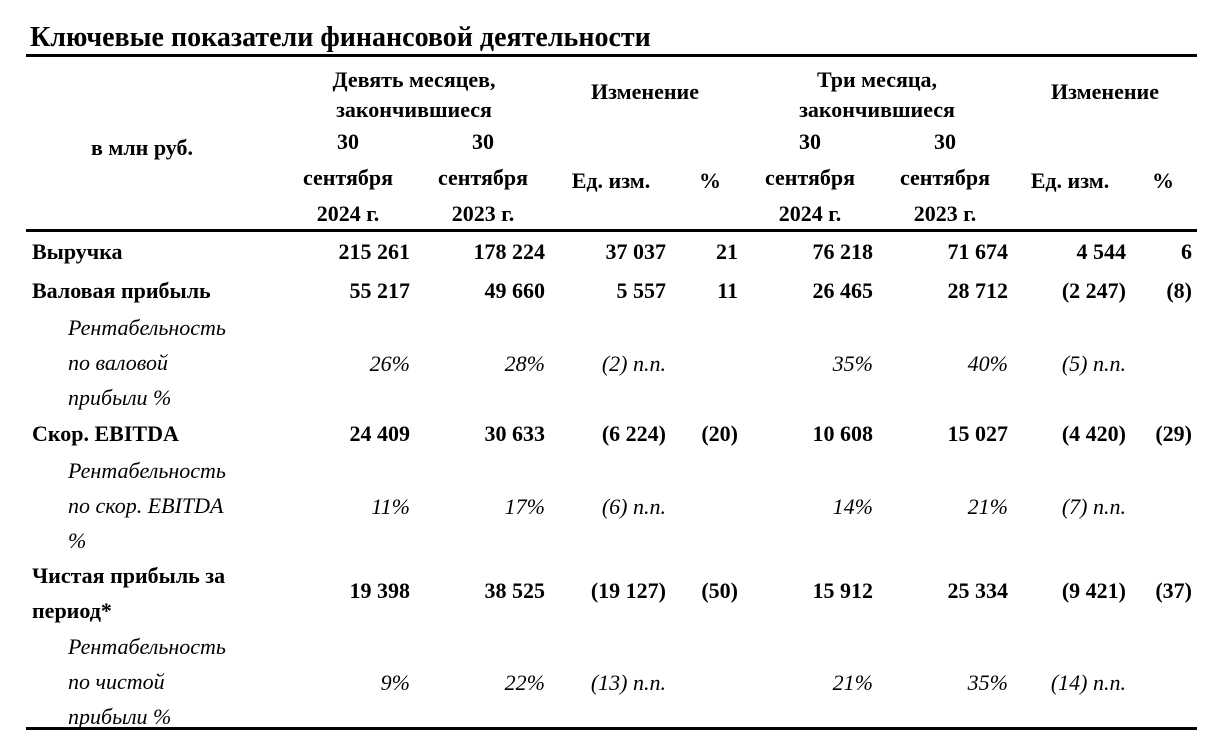 The image size is (1212, 742). What do you see at coordinates (1093, 290) in the screenshot?
I see `cell-value: (2 247)` at bounding box center [1093, 290].